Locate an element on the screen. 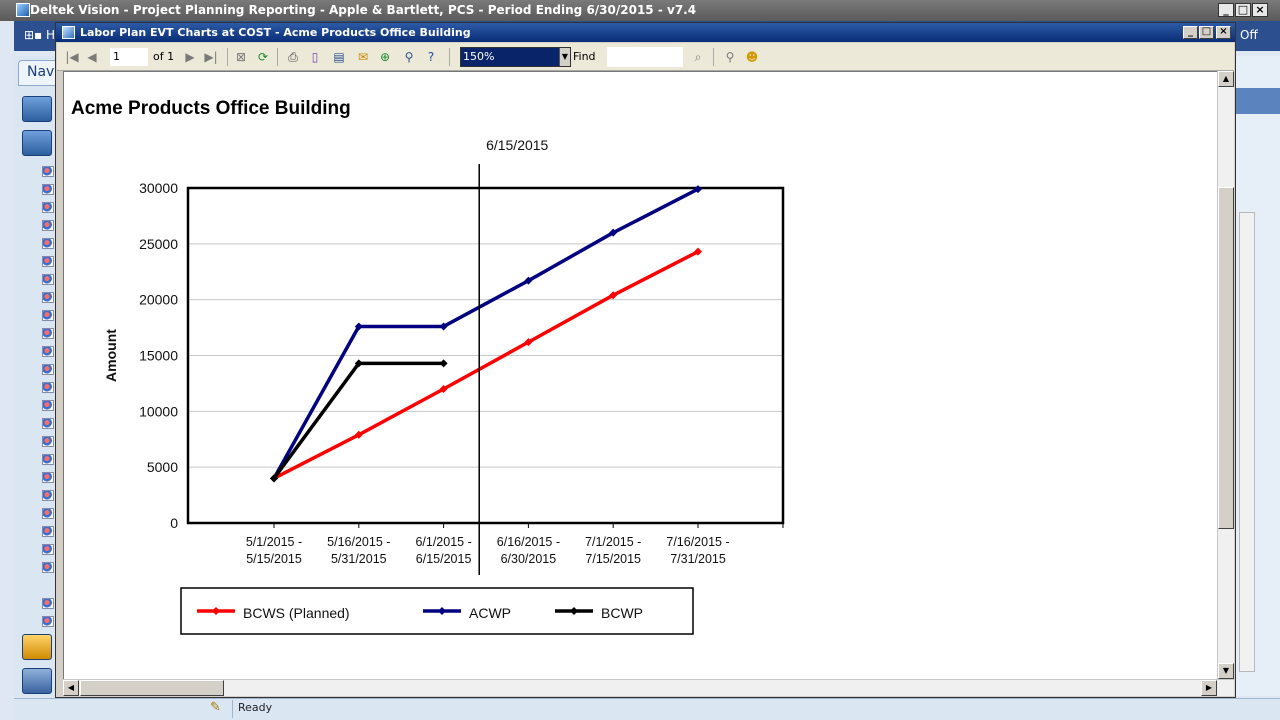 Image resolution: width=1280 pixels, height=720 pixels. stop-icon: ⊠ is located at coordinates (241, 57).